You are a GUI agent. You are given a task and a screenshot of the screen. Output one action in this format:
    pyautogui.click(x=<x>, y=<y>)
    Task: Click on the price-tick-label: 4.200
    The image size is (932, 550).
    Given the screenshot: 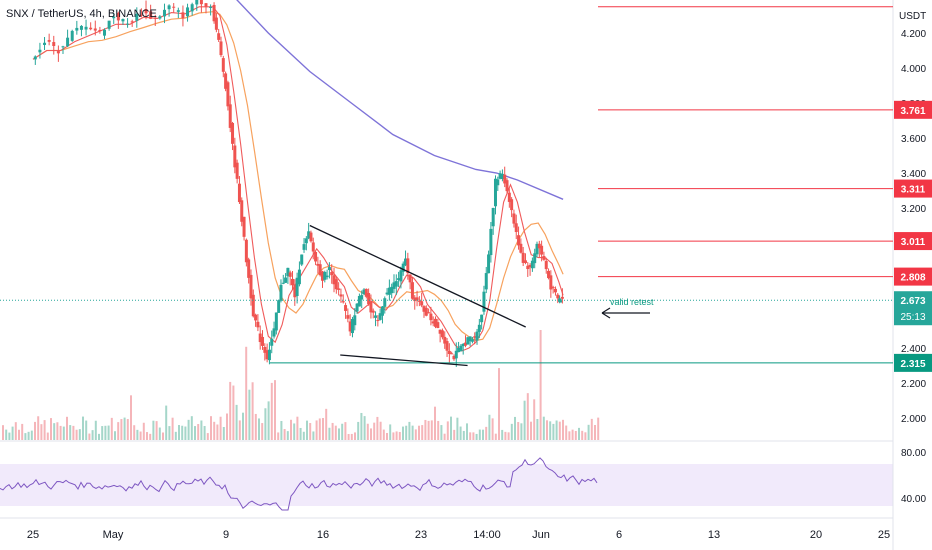 What is the action you would take?
    pyautogui.click(x=913, y=34)
    